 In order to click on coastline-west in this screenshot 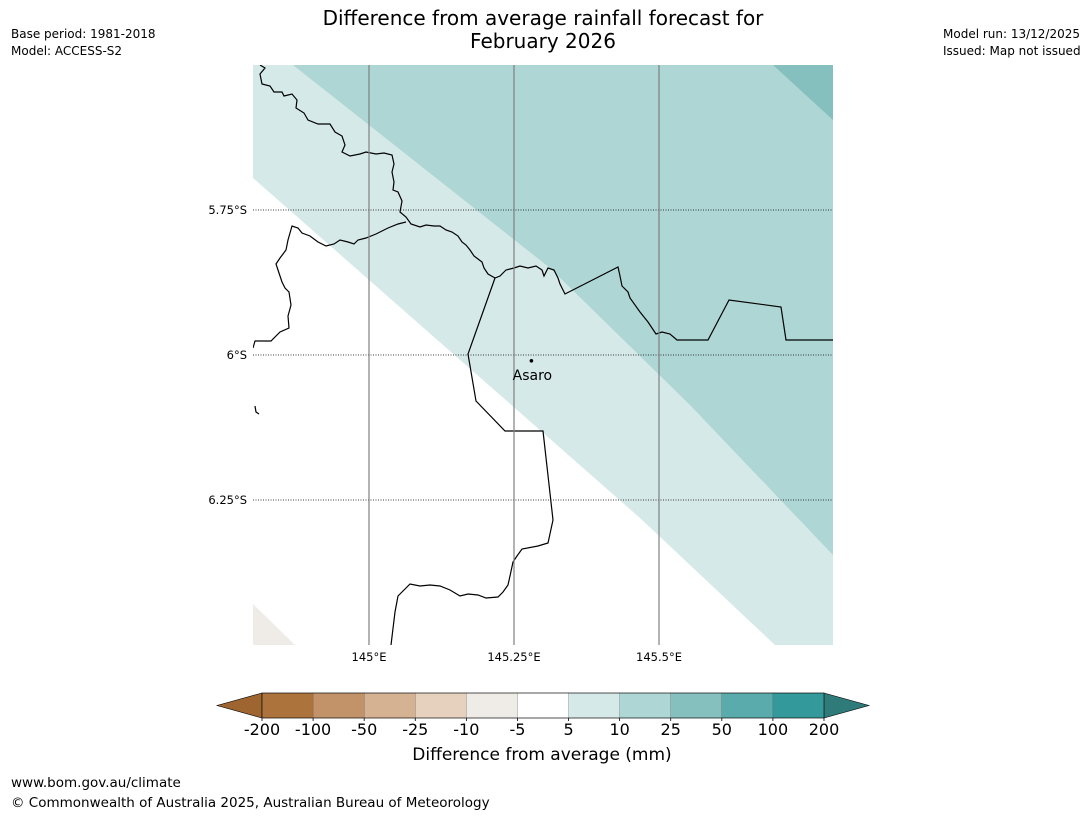, I will do `click(330, 285)`.